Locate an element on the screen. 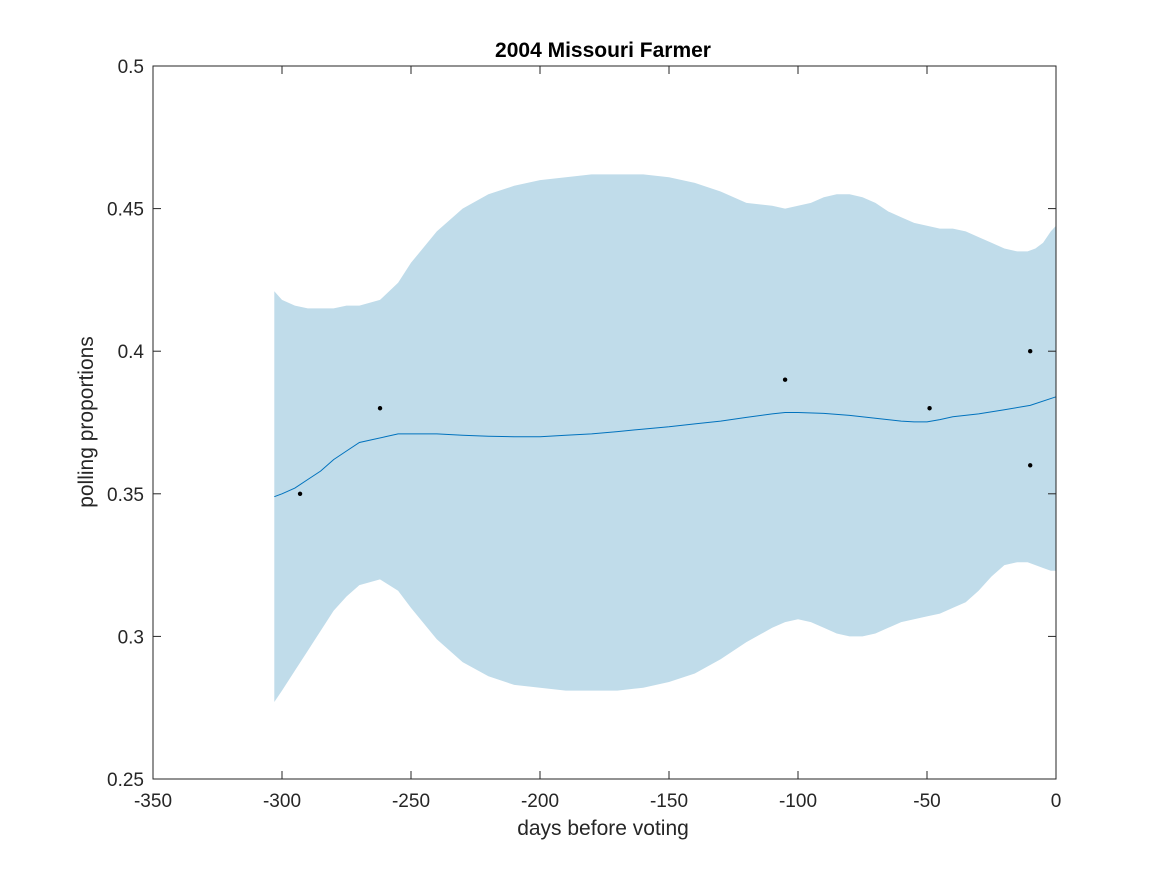  y-tick-label: 0.25 is located at coordinates (125, 780).